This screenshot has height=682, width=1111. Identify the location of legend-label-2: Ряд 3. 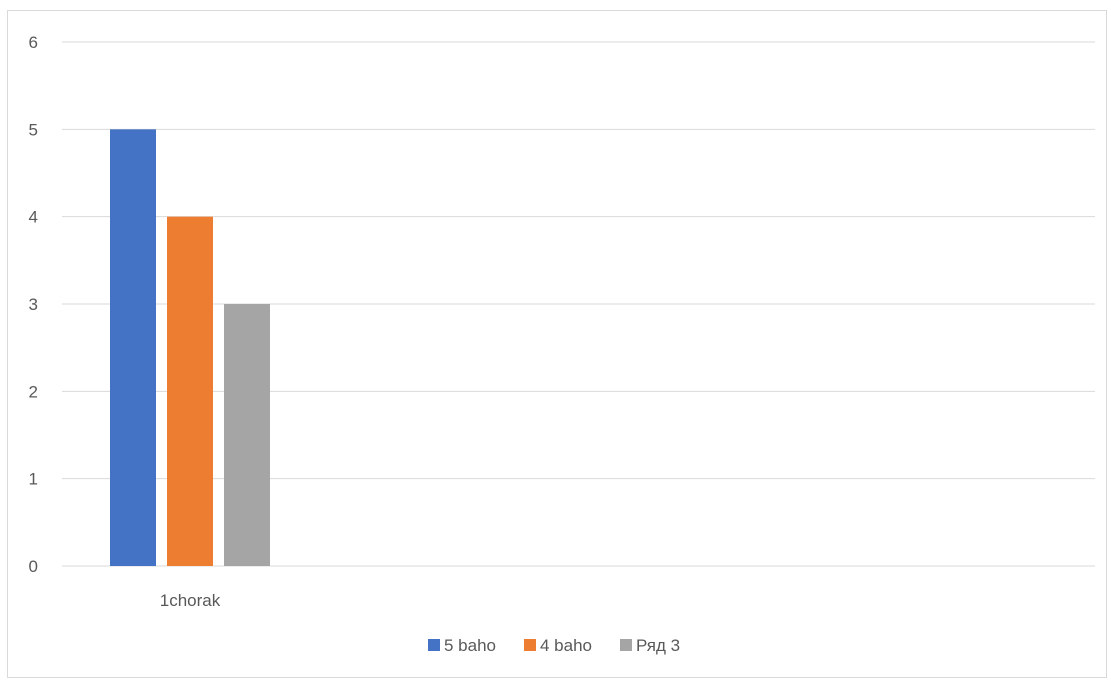
(658, 645).